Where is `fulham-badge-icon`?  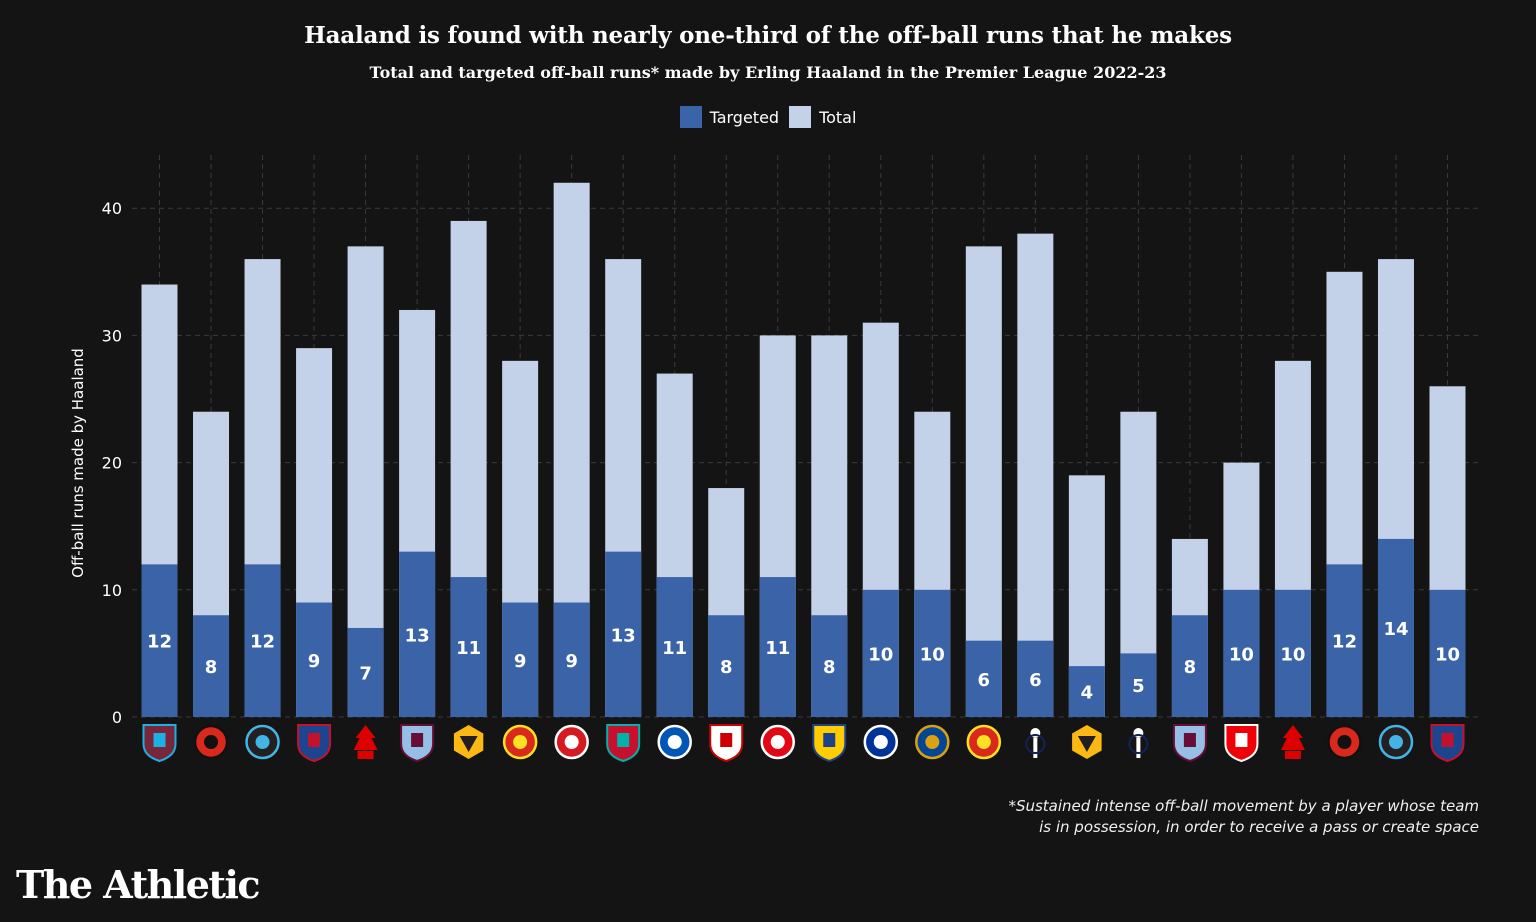 fulham-badge-icon is located at coordinates (726, 743).